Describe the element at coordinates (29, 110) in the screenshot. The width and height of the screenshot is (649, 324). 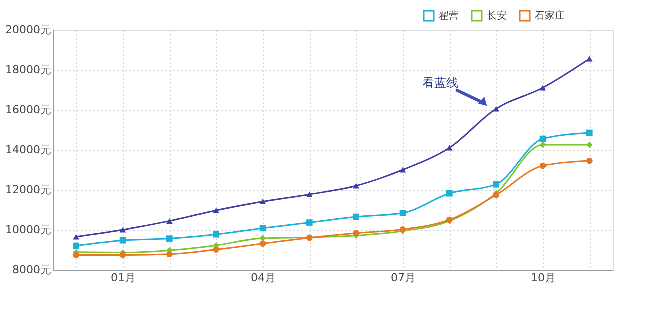
I see `y-tick-label: 16000元` at that location.